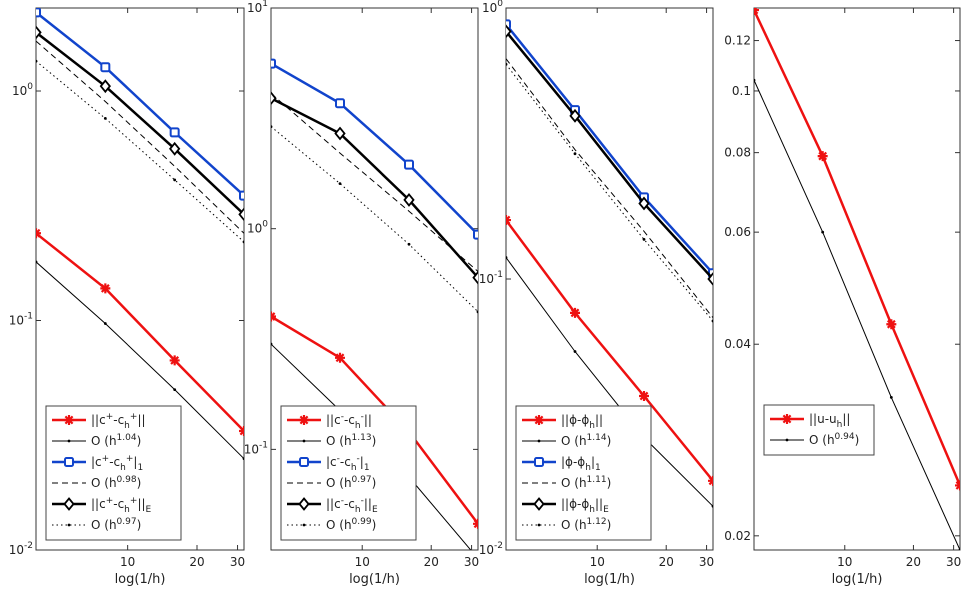 This screenshot has height=602, width=978. I want to click on series-line-phi_H1, so click(609, 149).